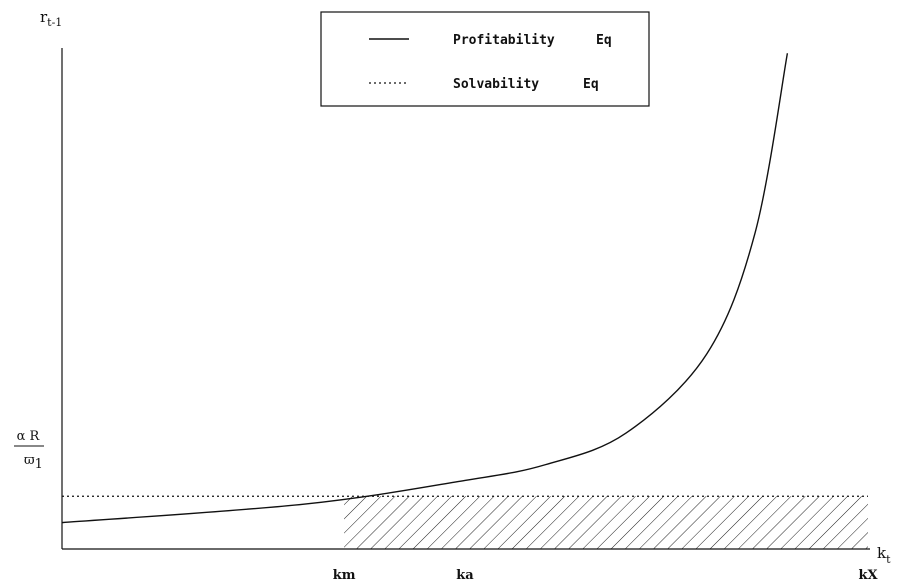 This screenshot has width=919, height=586. Describe the element at coordinates (496, 84) in the screenshot. I see `legend-label-solvability: Solvability` at that location.